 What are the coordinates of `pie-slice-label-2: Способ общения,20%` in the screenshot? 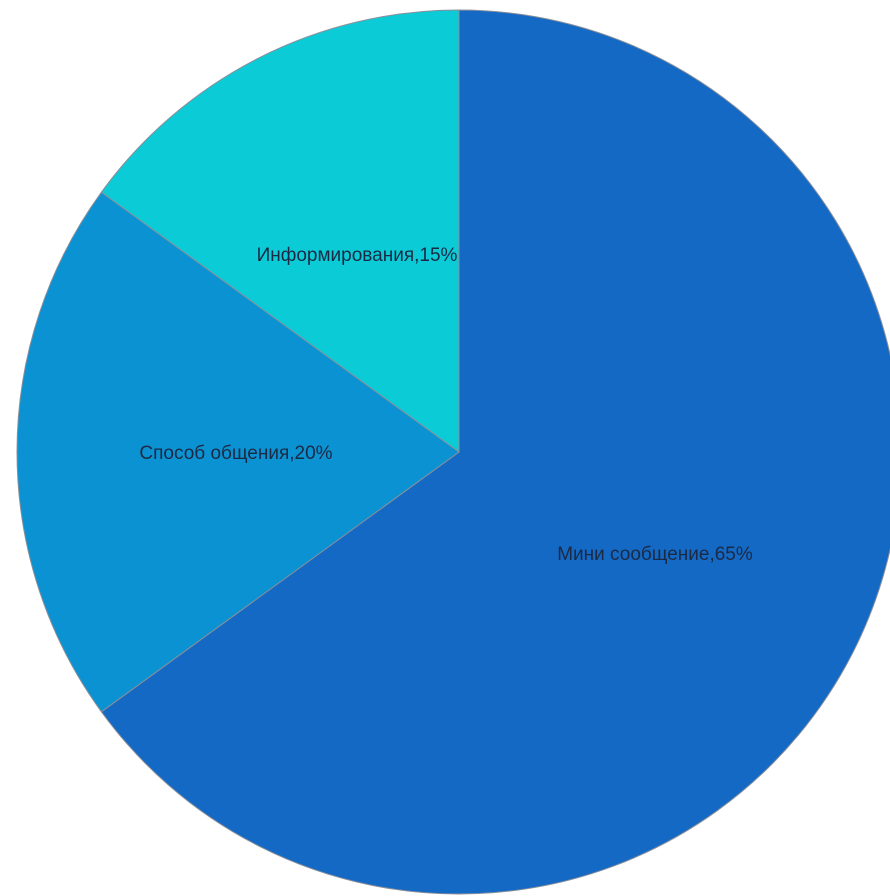 It's located at (235, 453).